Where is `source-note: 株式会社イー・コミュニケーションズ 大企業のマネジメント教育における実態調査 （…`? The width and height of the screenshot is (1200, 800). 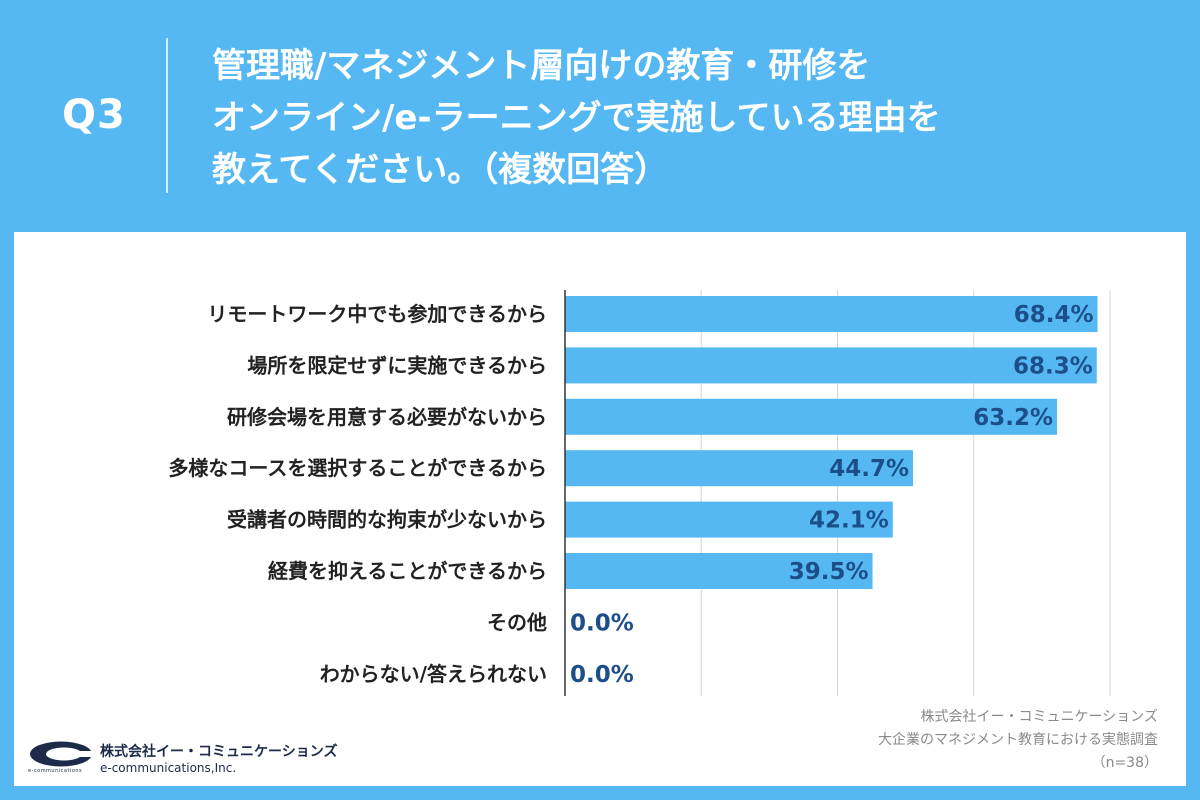 source-note: 株式会社イー・コミュニケーションズ 大企業のマネジメント教育における実態調査 （… is located at coordinates (1018, 740).